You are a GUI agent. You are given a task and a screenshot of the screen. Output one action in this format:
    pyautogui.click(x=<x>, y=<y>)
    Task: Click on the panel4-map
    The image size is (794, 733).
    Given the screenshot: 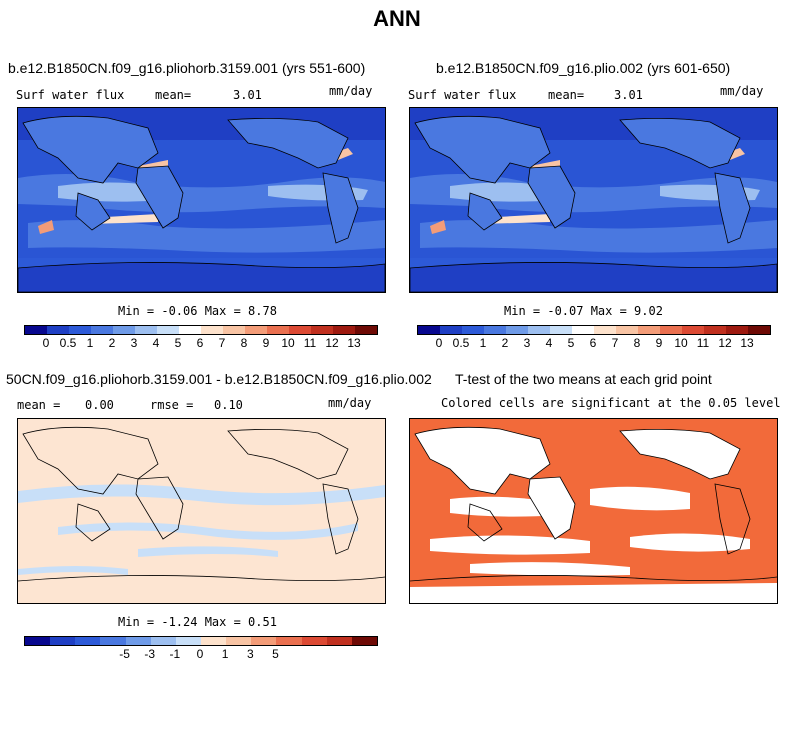 What is the action you would take?
    pyautogui.click(x=593, y=511)
    